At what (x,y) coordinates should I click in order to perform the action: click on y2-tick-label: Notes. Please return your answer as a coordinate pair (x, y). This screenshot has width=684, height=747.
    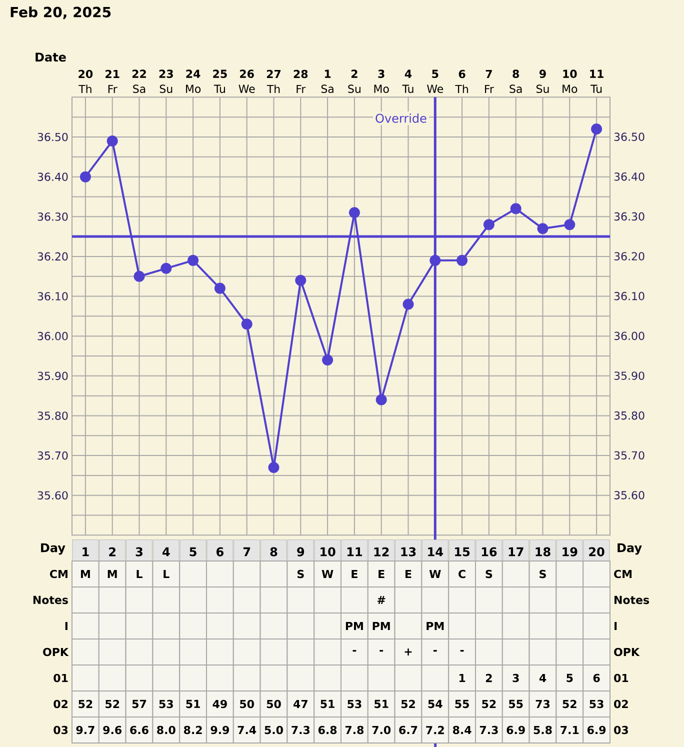
    Looking at the image, I should click on (632, 600).